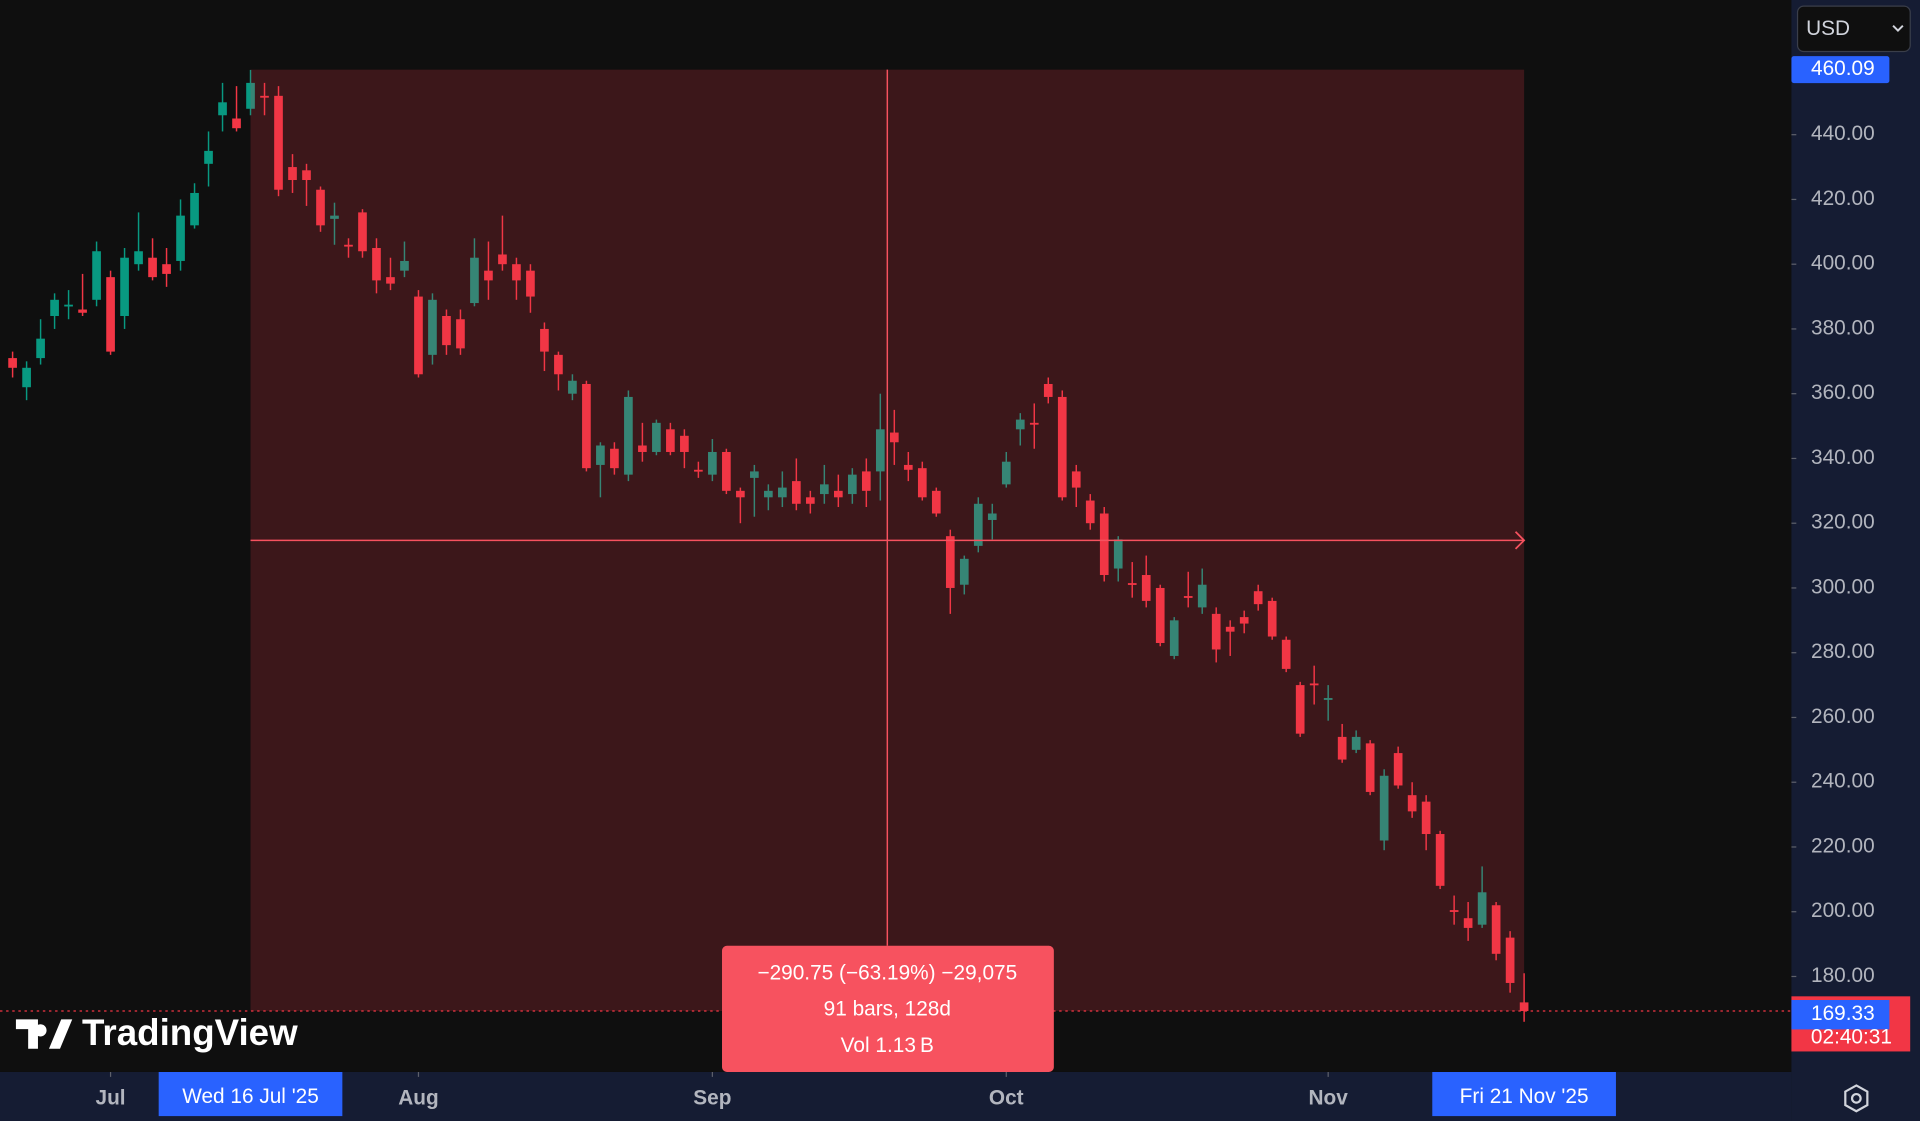 The width and height of the screenshot is (1920, 1121). I want to click on settings-icon, so click(1856, 1098).